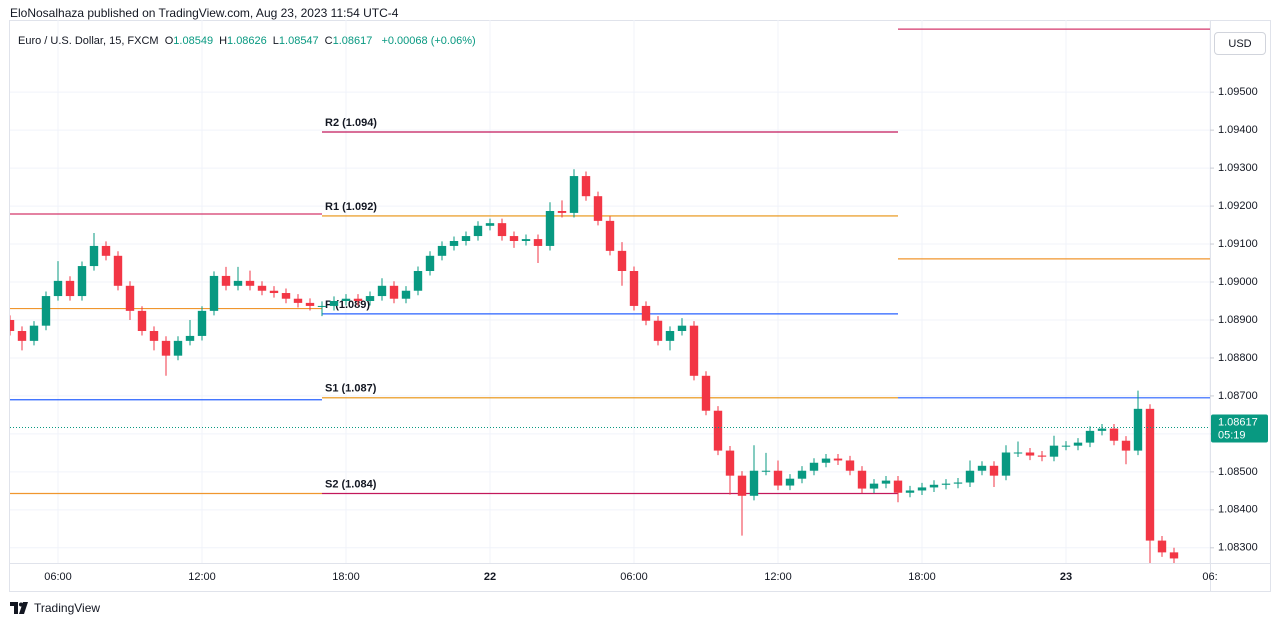 The image size is (1281, 627). I want to click on logo, so click(19, 608).